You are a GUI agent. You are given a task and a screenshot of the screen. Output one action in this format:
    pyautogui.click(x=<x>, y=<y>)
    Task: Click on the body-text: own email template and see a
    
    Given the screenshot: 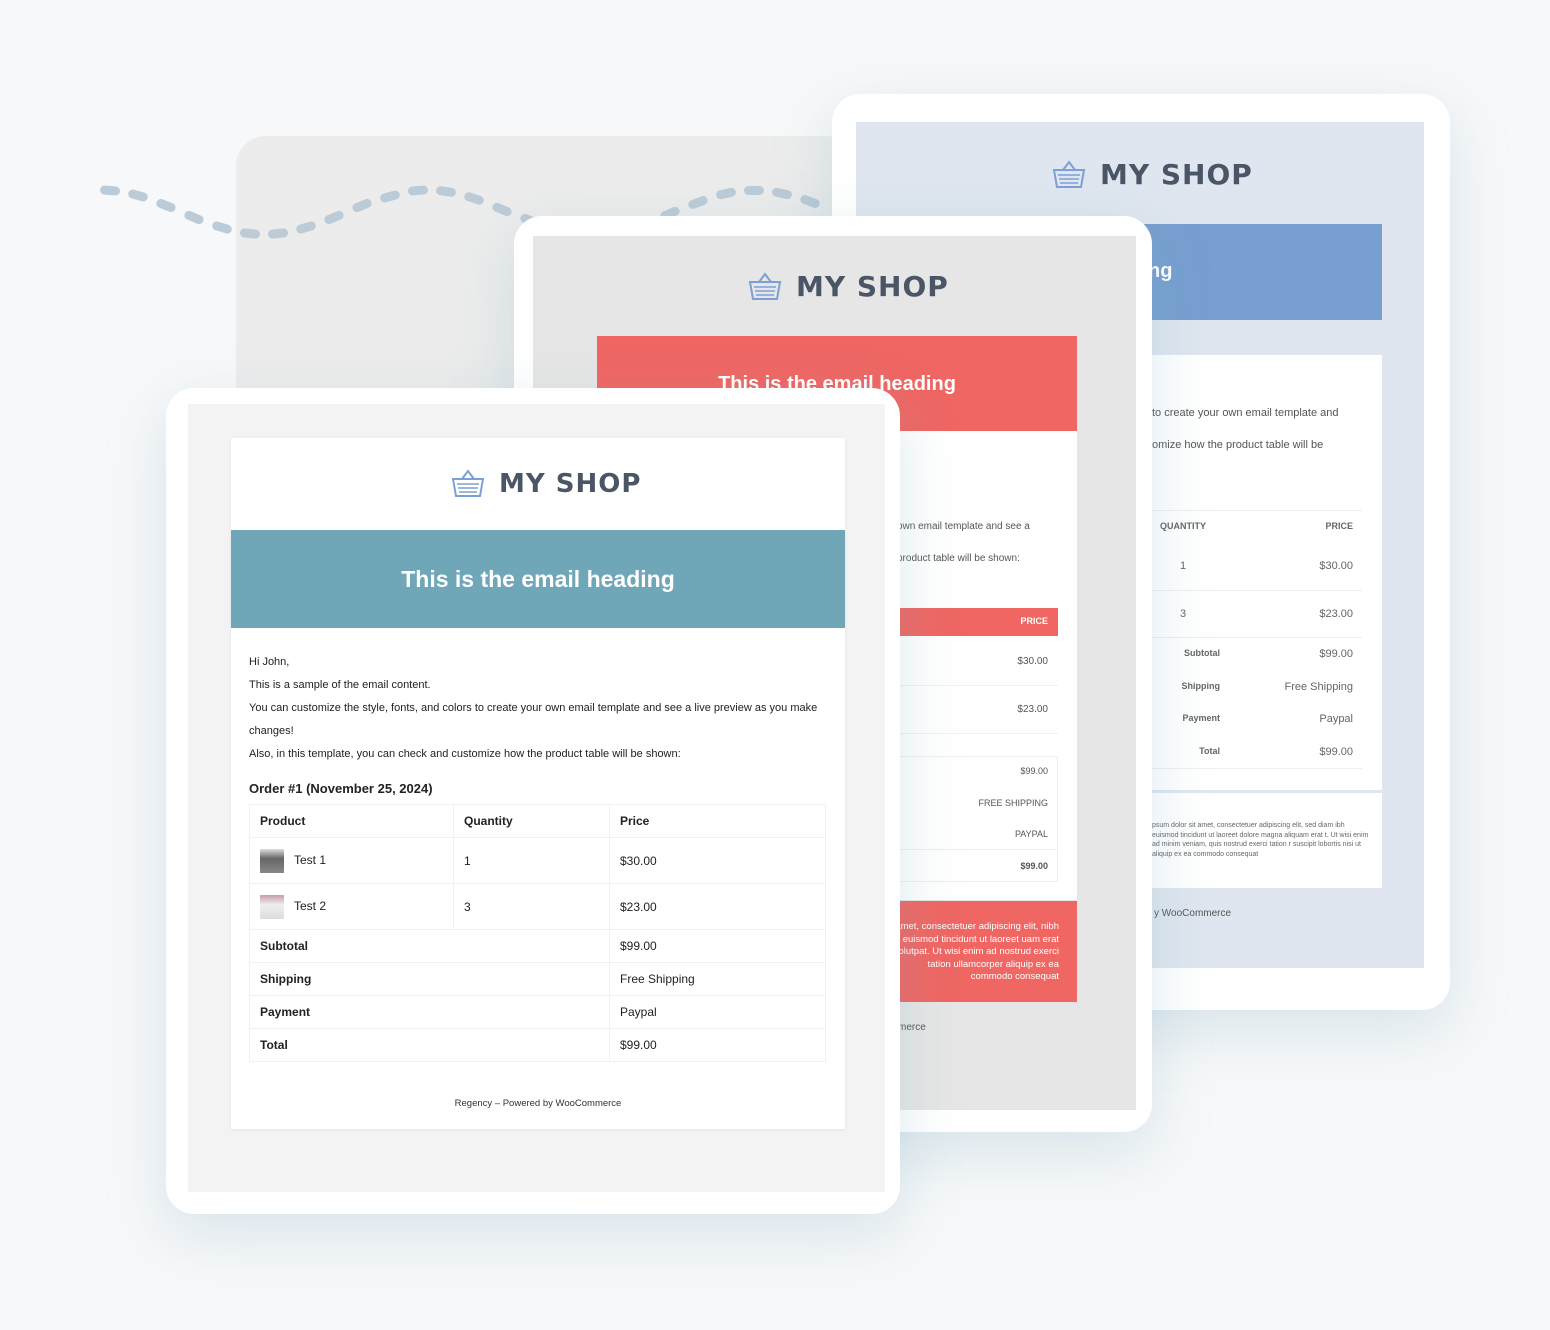 What is the action you would take?
    pyautogui.click(x=963, y=526)
    